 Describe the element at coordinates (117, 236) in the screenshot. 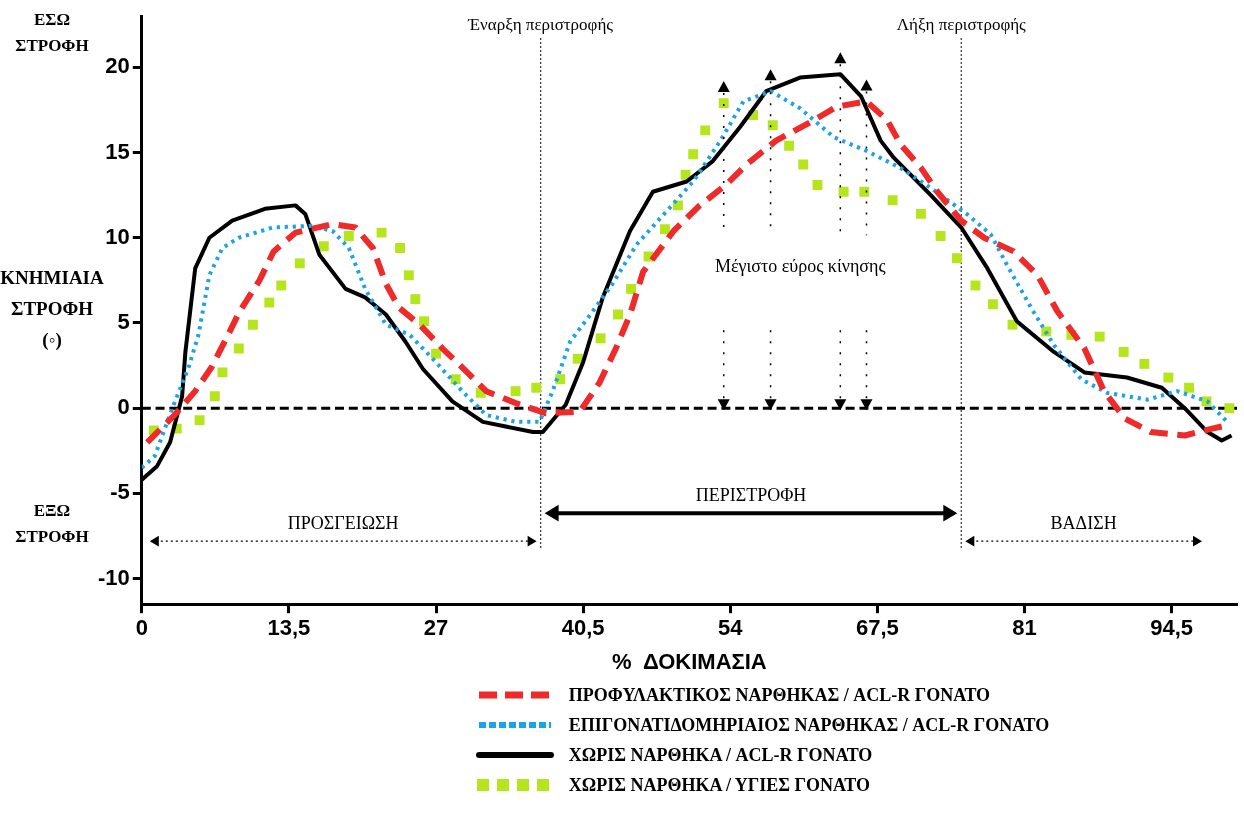

I see `y-tick-label: 10` at that location.